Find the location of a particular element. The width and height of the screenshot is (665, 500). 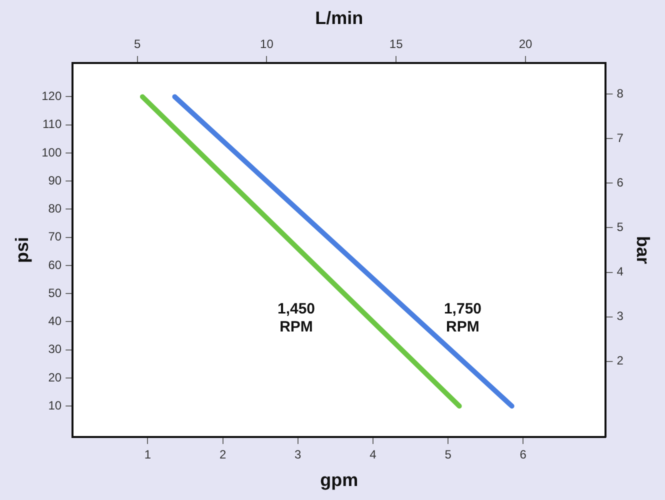

y-tick-label: 110 is located at coordinates (52, 124).